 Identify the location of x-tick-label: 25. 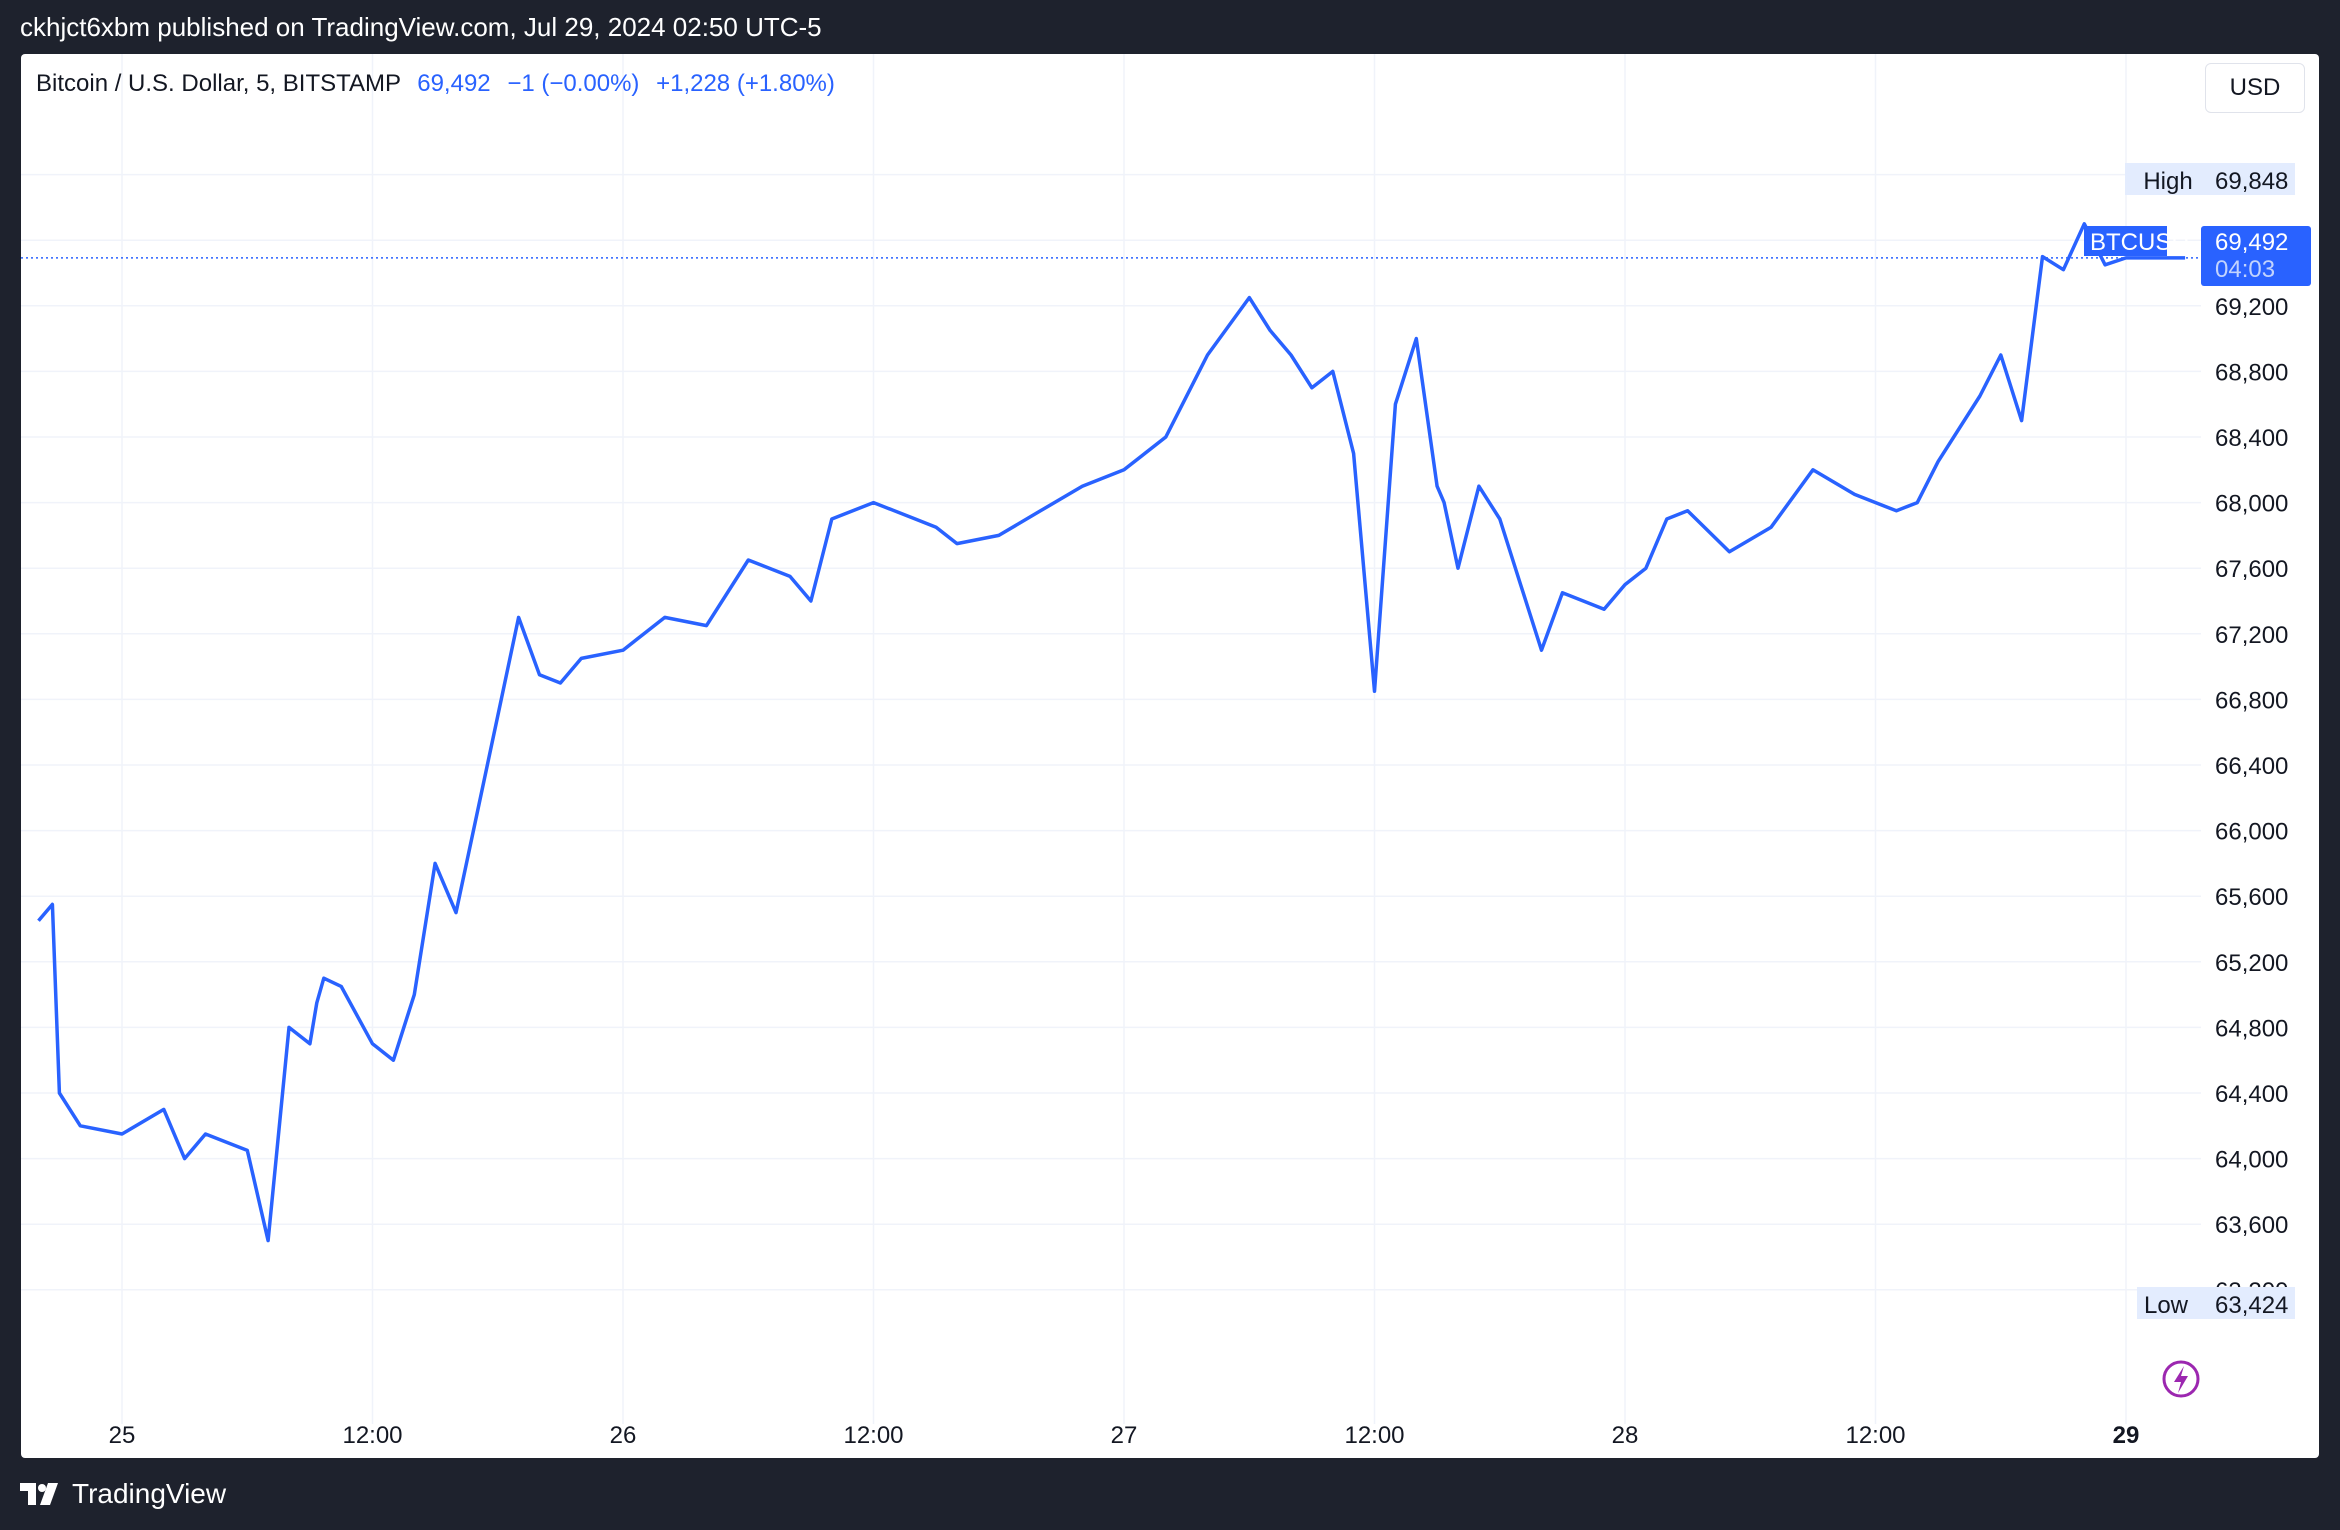
(122, 1435).